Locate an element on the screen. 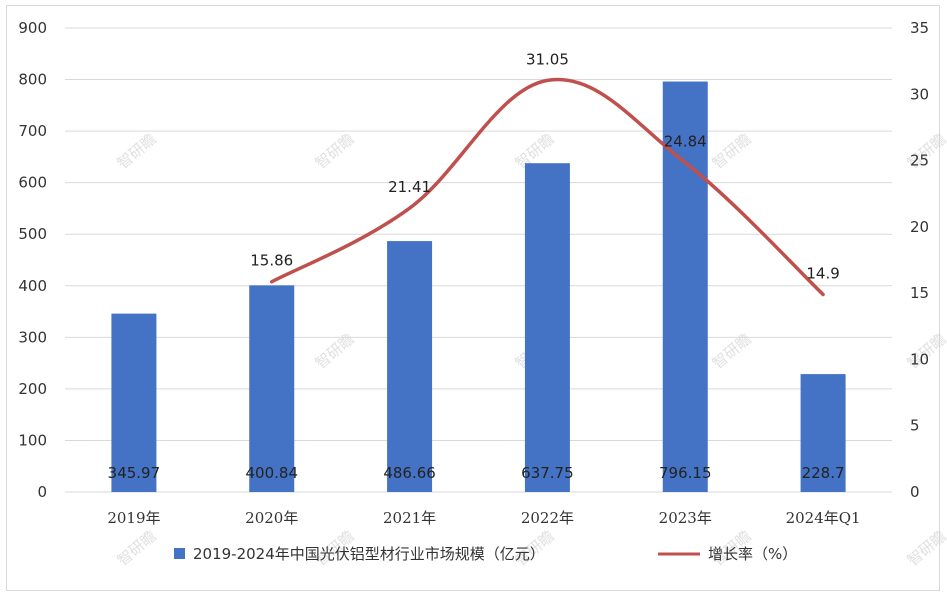 The image size is (947, 597). y-left-tick-label: 200 is located at coordinates (32, 389).